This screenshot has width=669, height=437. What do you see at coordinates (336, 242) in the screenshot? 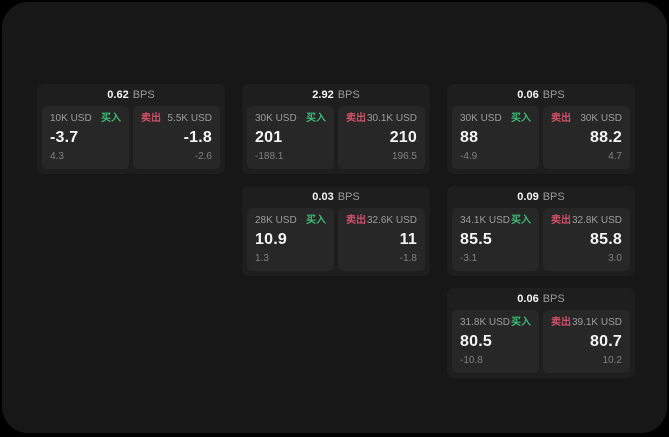
I see `quote-panels: 28K USD 买入 10.9 1.3 卖出 32.6K USD 11 -1.8` at bounding box center [336, 242].